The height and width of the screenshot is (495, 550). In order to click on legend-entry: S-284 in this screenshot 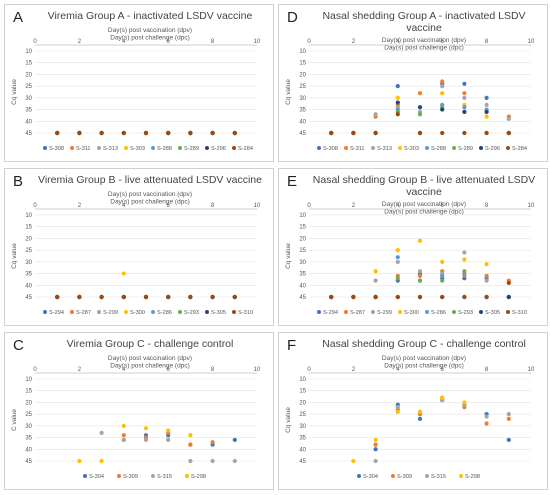, I will do `click(519, 149)`.